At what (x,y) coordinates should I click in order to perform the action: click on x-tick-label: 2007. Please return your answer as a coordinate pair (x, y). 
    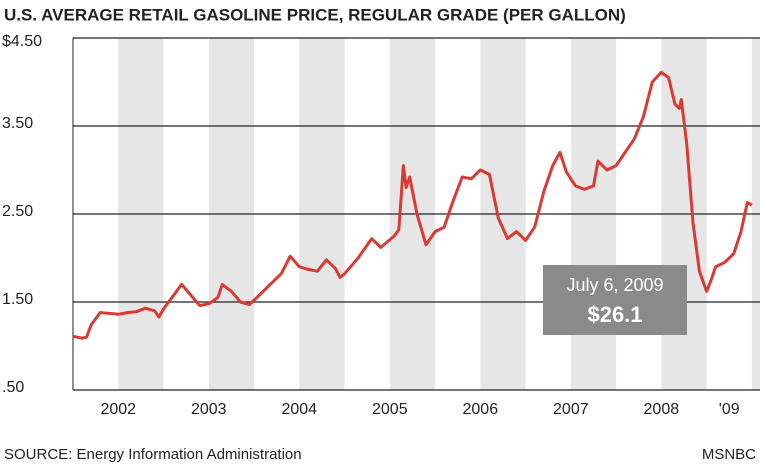
    Looking at the image, I should click on (571, 409).